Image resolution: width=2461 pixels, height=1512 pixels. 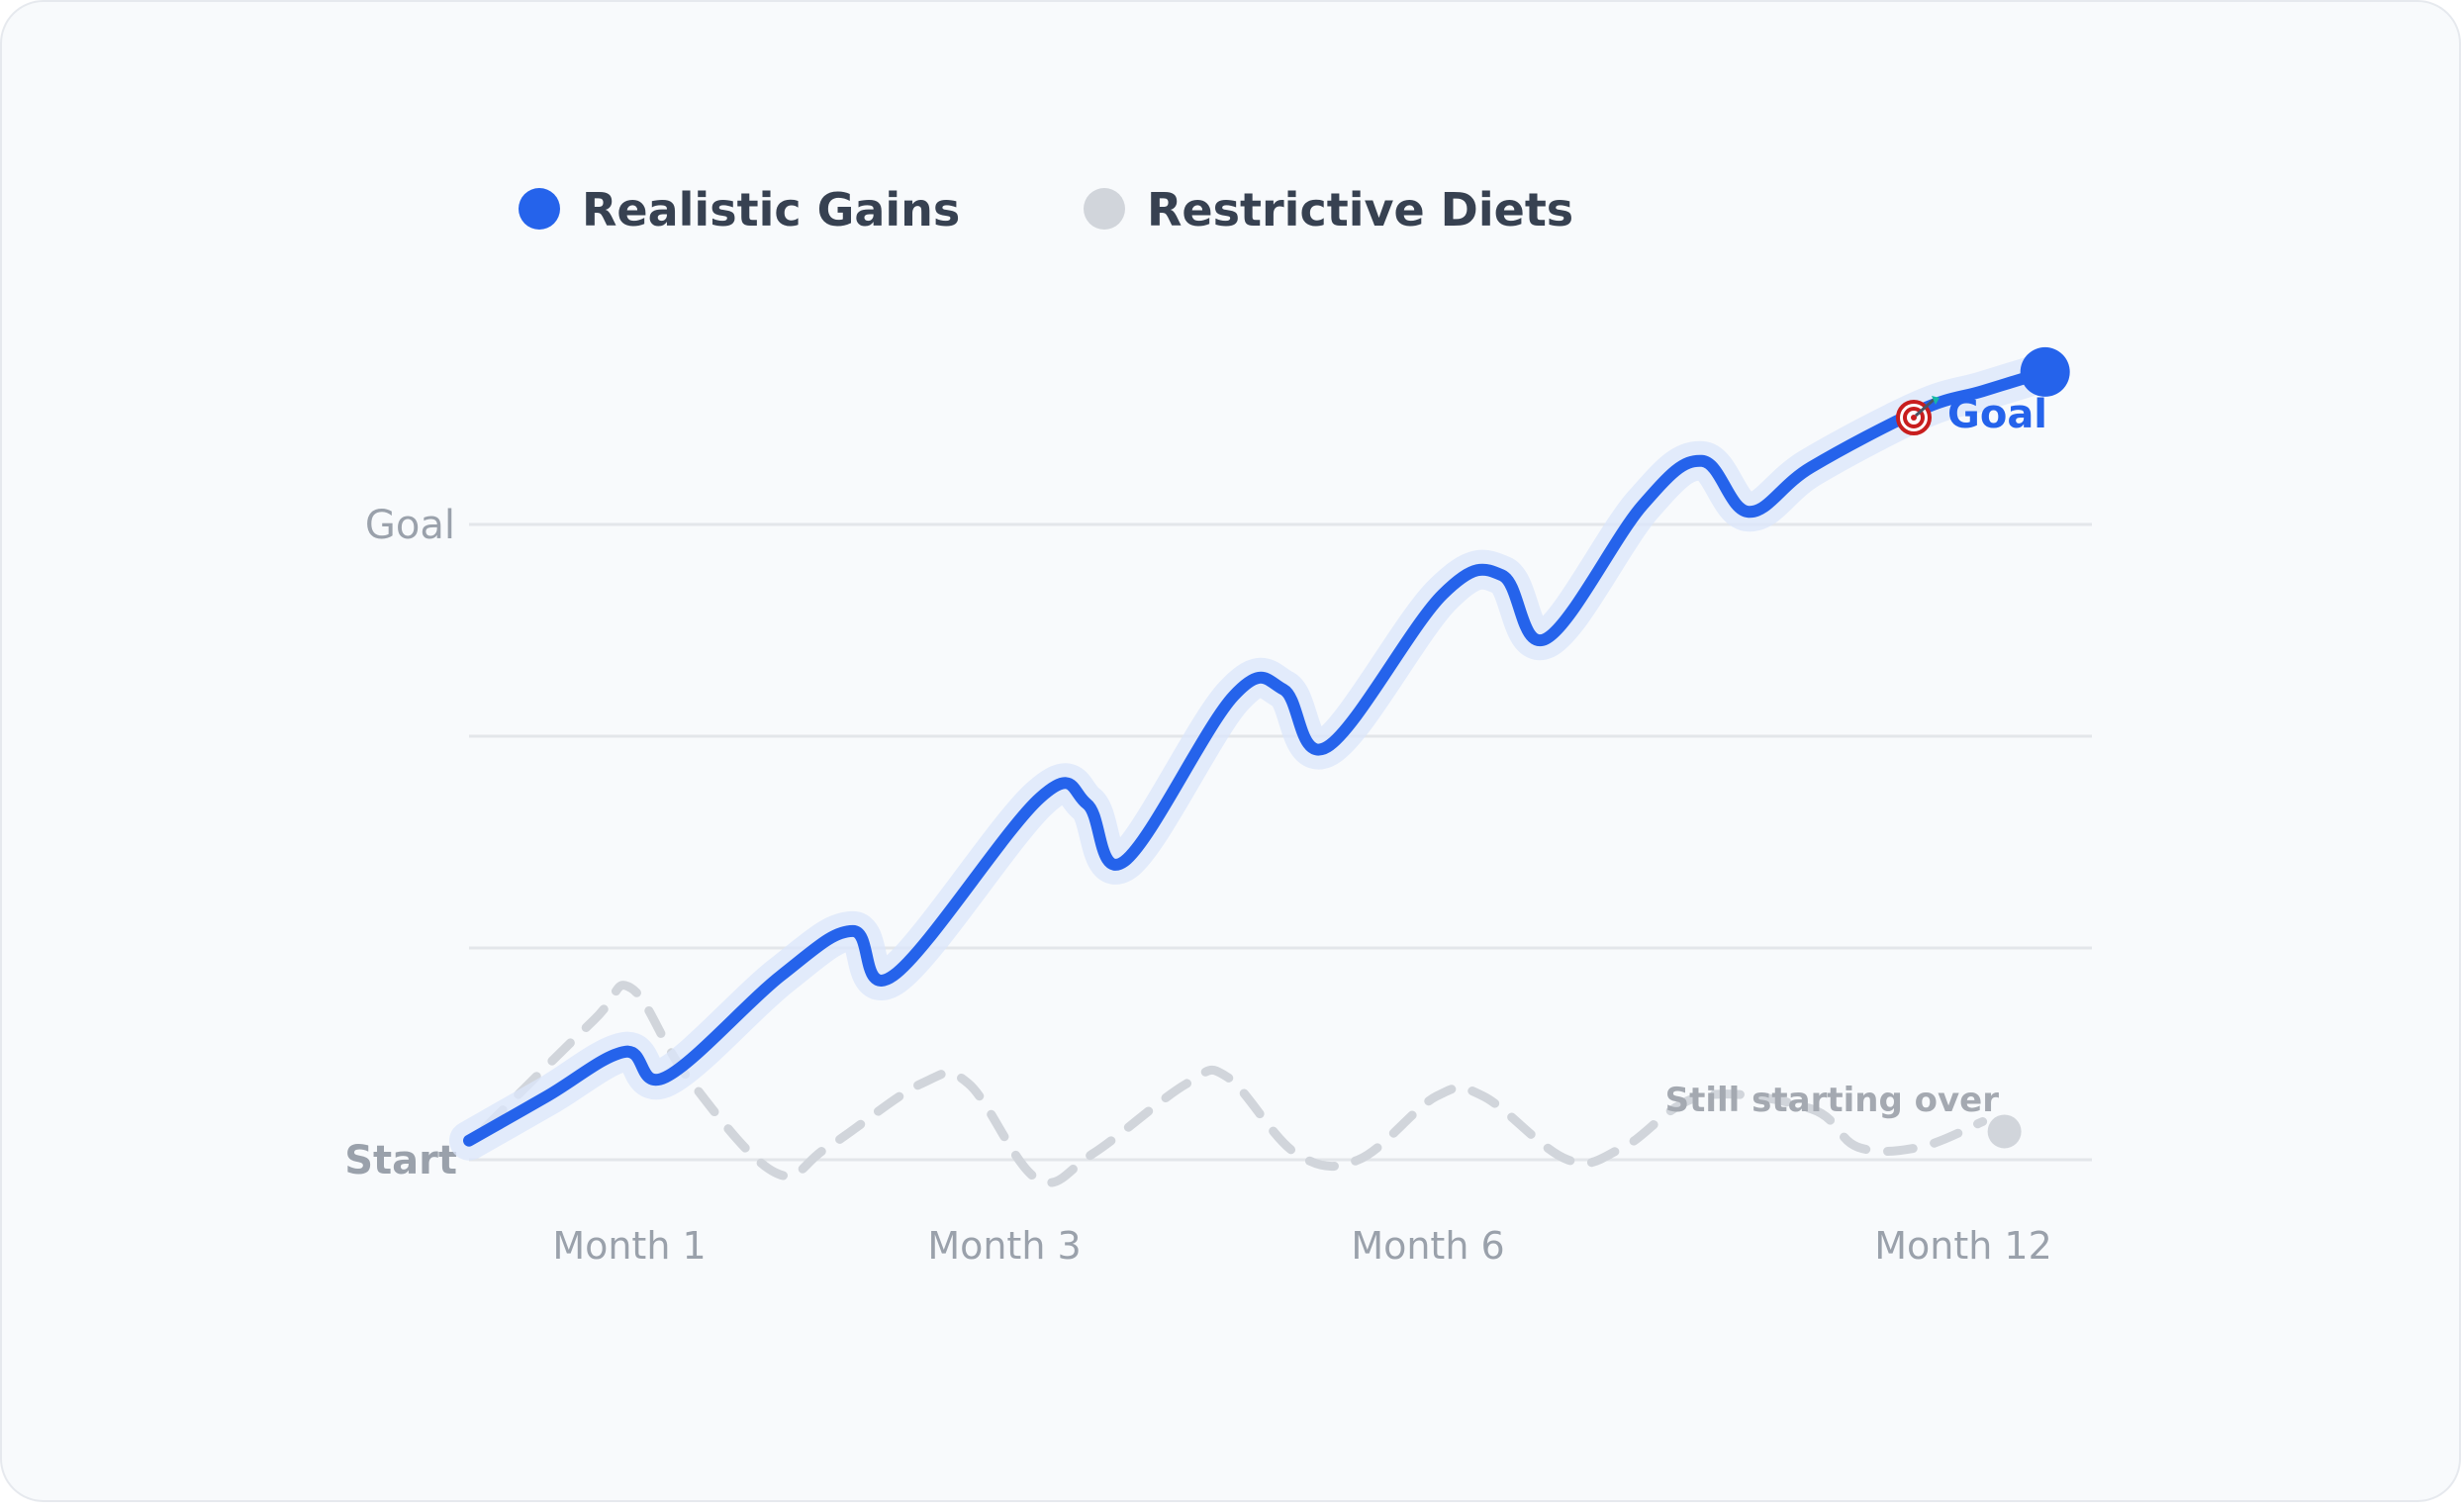 I want to click on legend-label-restrictive-diets: Restrictive Diets, so click(x=1360, y=210).